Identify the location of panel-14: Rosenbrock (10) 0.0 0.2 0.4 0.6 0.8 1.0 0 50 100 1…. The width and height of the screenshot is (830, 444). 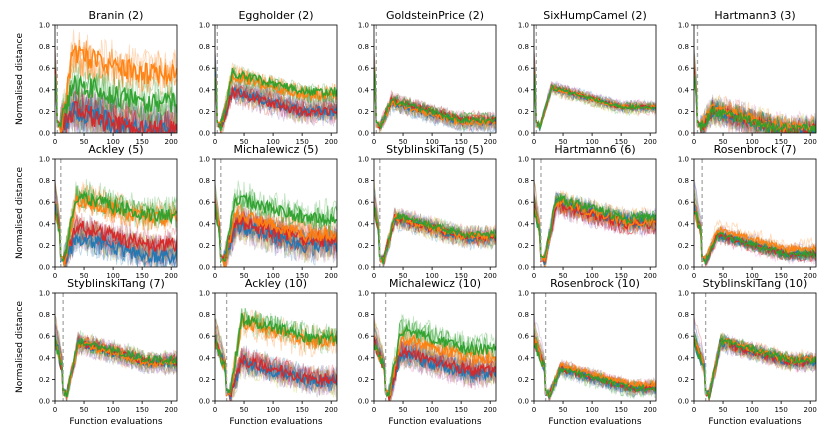
(587, 352).